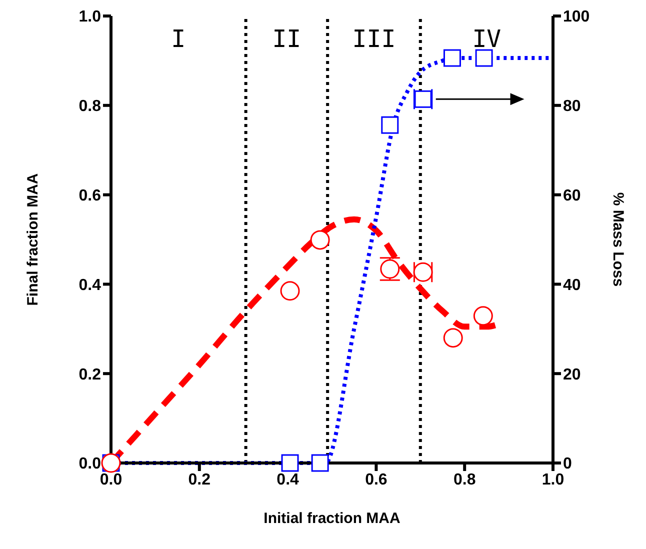 This screenshot has width=646, height=549. What do you see at coordinates (90, 17) in the screenshot?
I see `y-tick-label: 1.0` at bounding box center [90, 17].